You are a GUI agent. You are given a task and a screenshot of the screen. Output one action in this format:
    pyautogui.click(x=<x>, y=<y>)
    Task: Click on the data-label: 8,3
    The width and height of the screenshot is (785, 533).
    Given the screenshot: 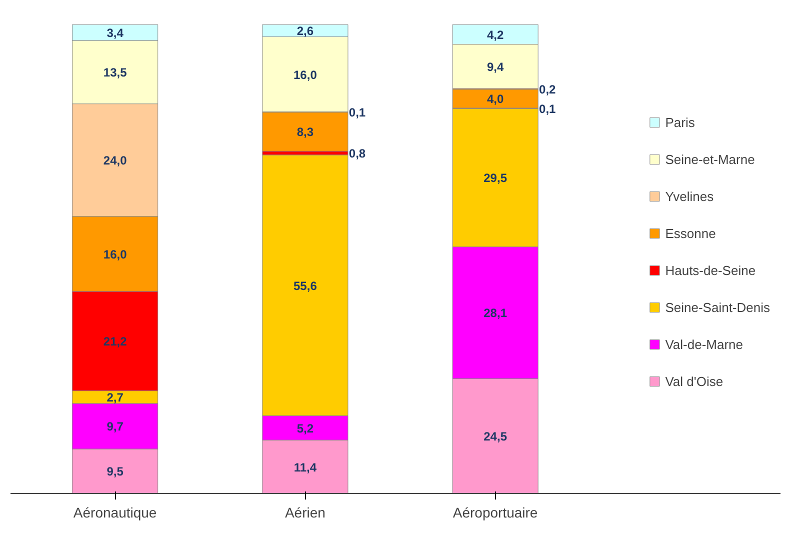 What is the action you would take?
    pyautogui.click(x=305, y=132)
    